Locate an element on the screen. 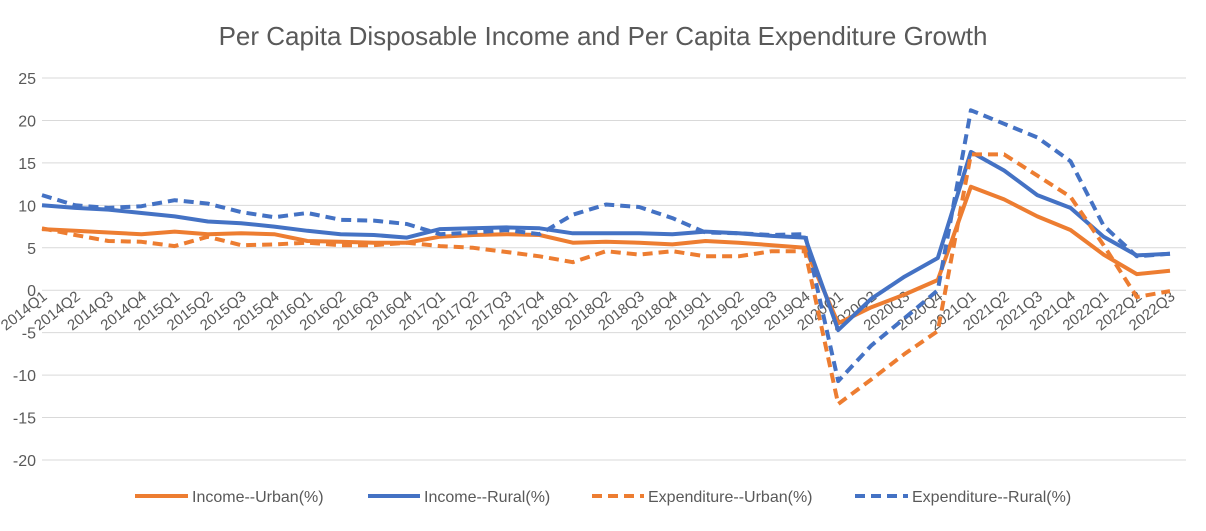  y-tick-label: 20 is located at coordinates (27, 121).